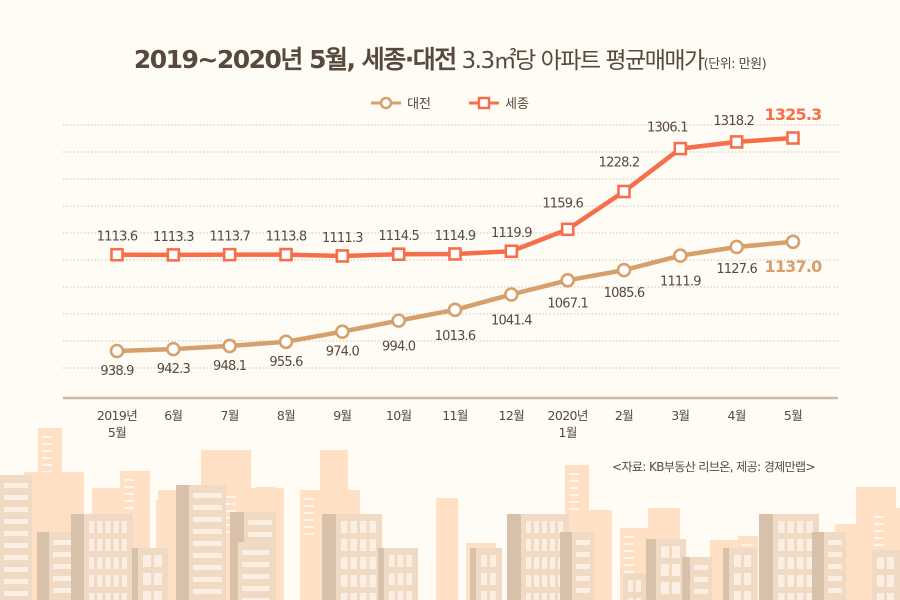 Image resolution: width=900 pixels, height=600 pixels. What do you see at coordinates (733, 121) in the screenshot?
I see `data-label-sejong: 1318.2` at bounding box center [733, 121].